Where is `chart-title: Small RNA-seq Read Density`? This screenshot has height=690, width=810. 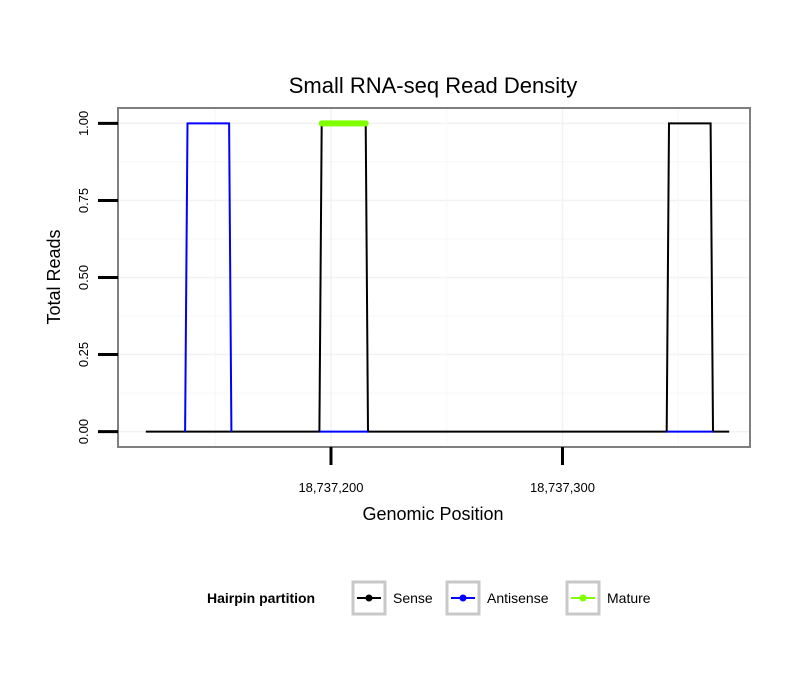
chart-title: Small RNA-seq Read Density is located at coordinates (433, 85).